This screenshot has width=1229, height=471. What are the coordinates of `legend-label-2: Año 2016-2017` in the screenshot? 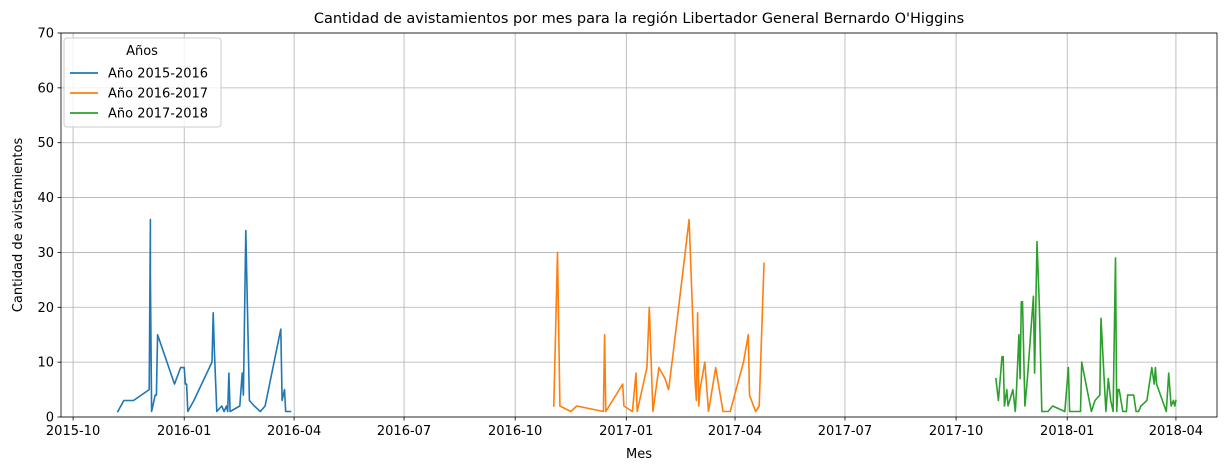 It's located at (158, 94).